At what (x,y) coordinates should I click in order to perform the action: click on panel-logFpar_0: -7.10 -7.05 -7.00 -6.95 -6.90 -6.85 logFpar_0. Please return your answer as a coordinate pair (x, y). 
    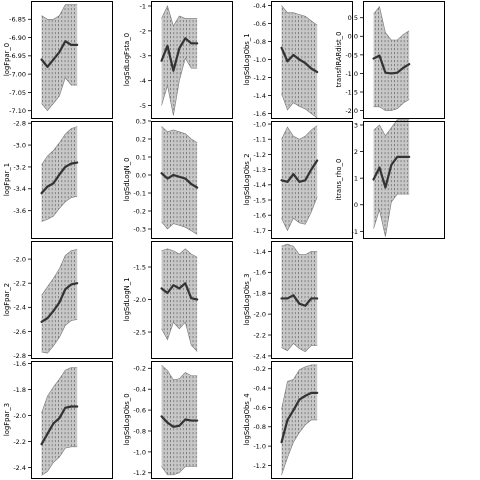
    Looking at the image, I should click on (58, 60).